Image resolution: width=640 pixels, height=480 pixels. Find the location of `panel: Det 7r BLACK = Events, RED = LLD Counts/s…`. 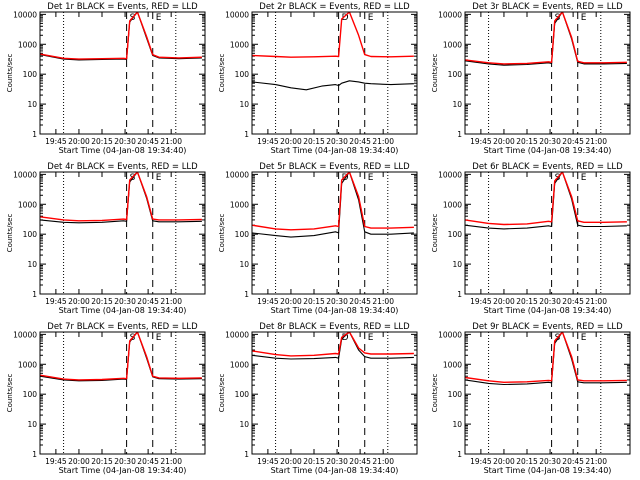

panel: Det 7r BLACK = Events, RED = LLD Counts/s… is located at coordinates (106, 398).